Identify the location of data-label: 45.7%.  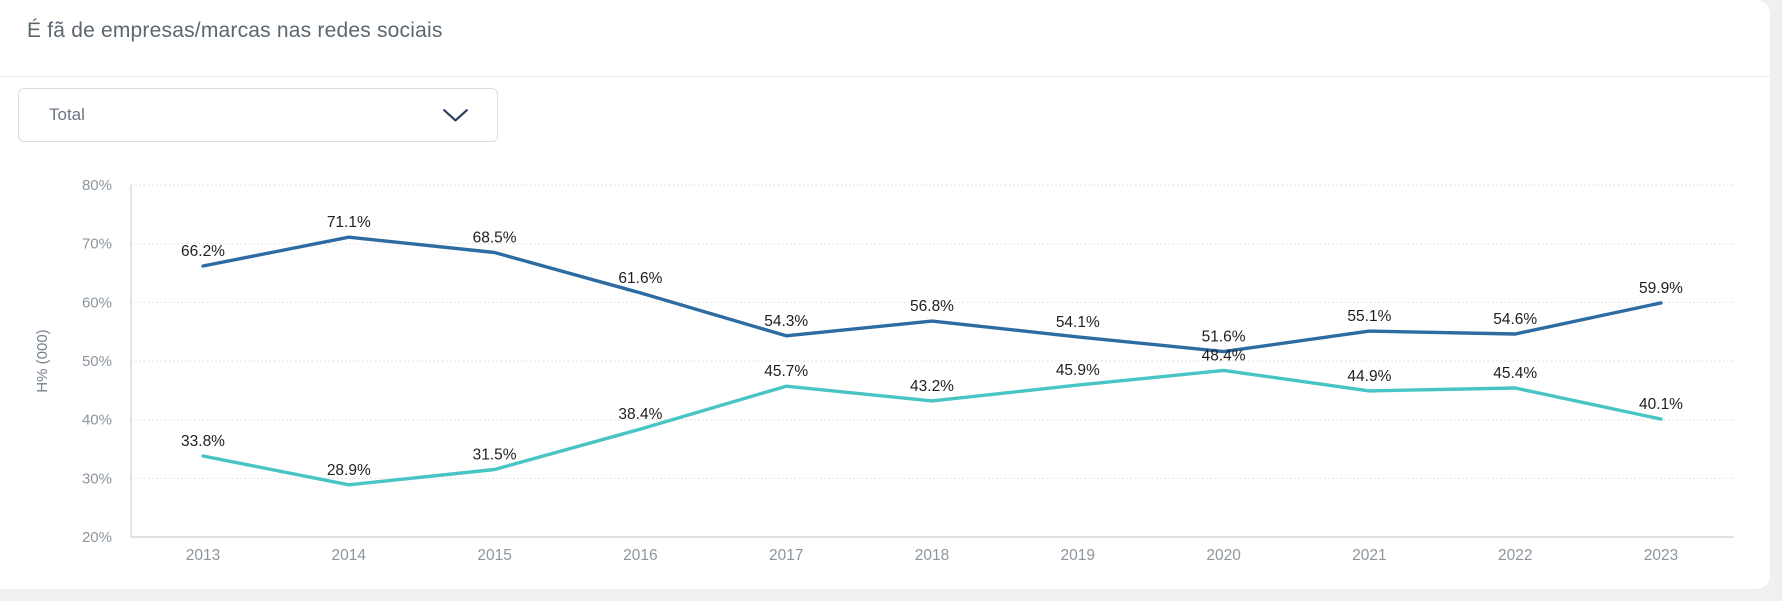
(786, 371).